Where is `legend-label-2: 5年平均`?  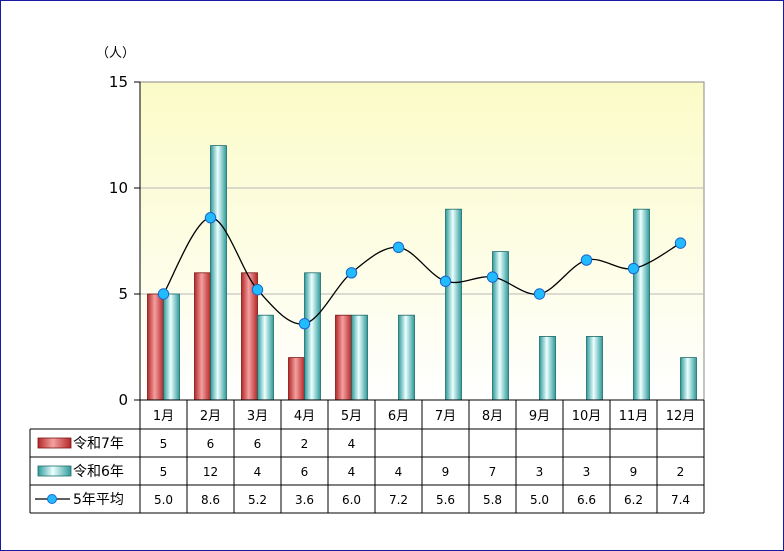 legend-label-2: 5年平均 is located at coordinates (98, 500).